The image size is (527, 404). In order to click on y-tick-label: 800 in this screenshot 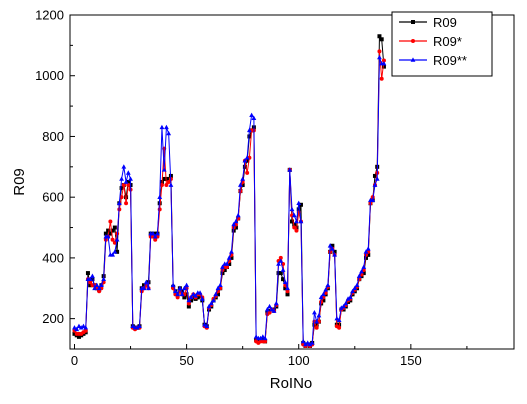, I will do `click(53, 136)`.